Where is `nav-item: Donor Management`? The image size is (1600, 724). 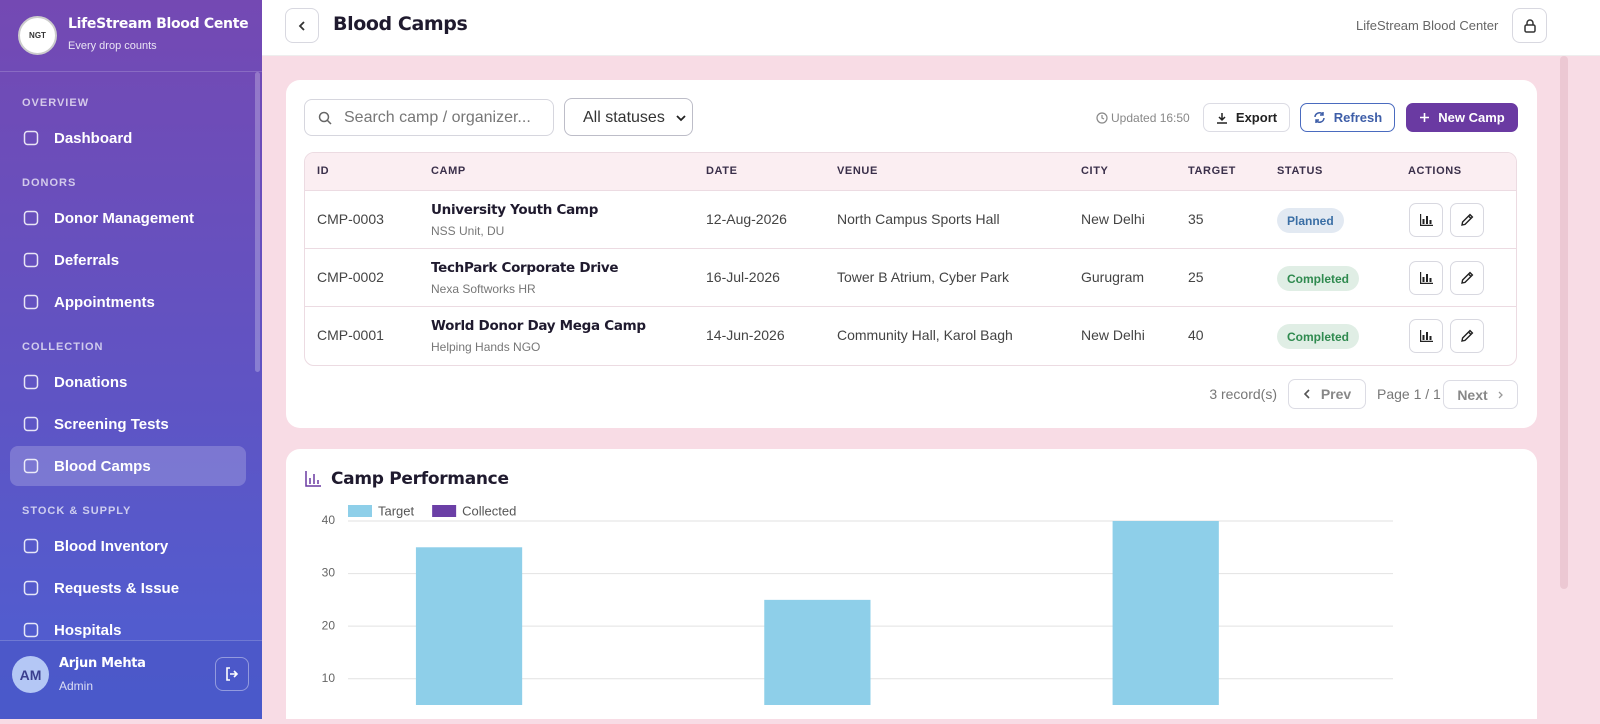
nav-item: Donor Management is located at coordinates (128, 218).